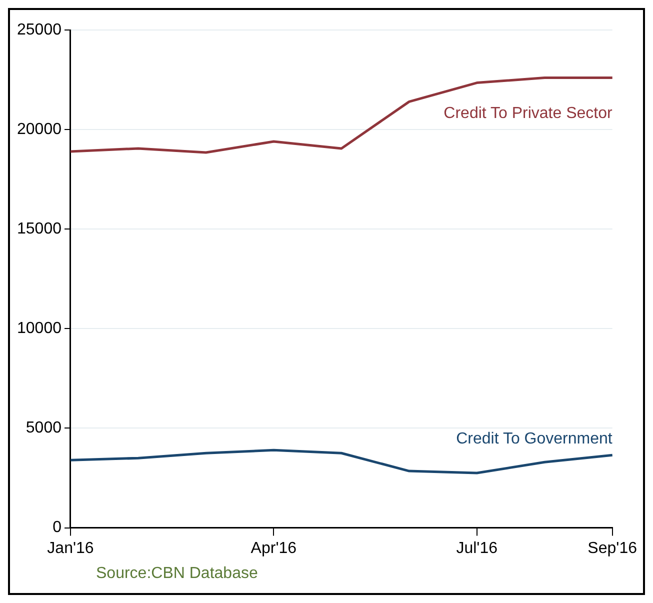  What do you see at coordinates (613, 548) in the screenshot?
I see `x-tick-label: Sep'16` at bounding box center [613, 548].